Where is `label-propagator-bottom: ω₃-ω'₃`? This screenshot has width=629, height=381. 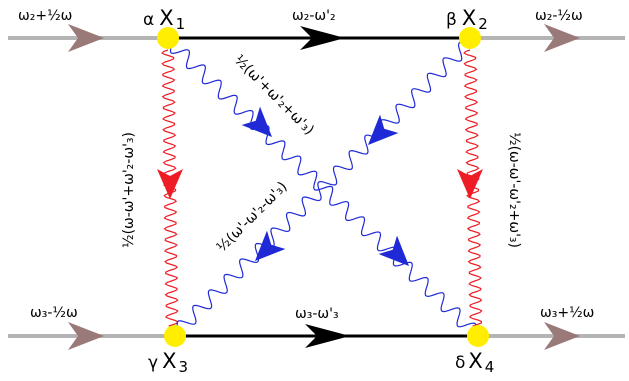 label-propagator-bottom: ω₃-ω'₃ is located at coordinates (317, 314).